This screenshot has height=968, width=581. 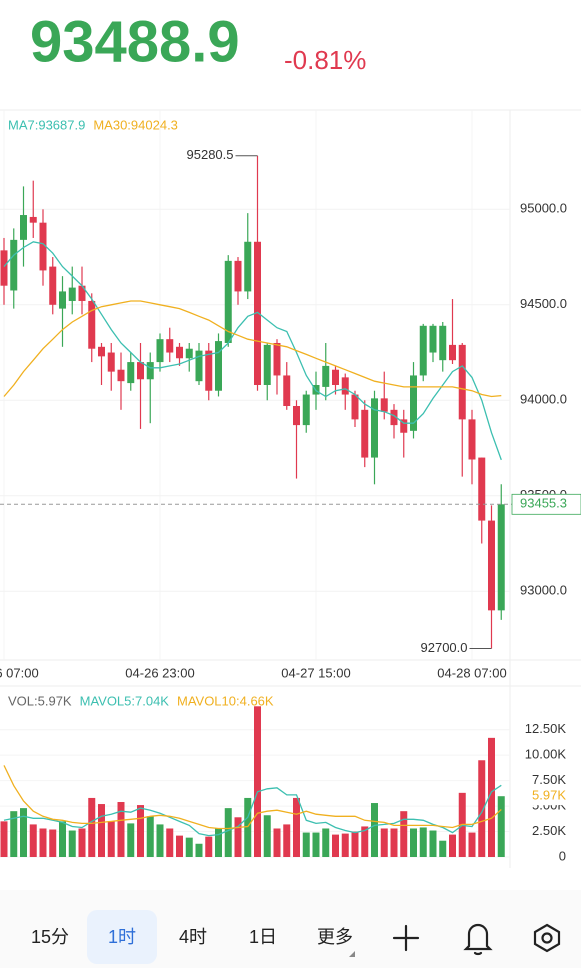 What do you see at coordinates (46, 124) in the screenshot?
I see `legend-entry: MA7:93687.9` at bounding box center [46, 124].